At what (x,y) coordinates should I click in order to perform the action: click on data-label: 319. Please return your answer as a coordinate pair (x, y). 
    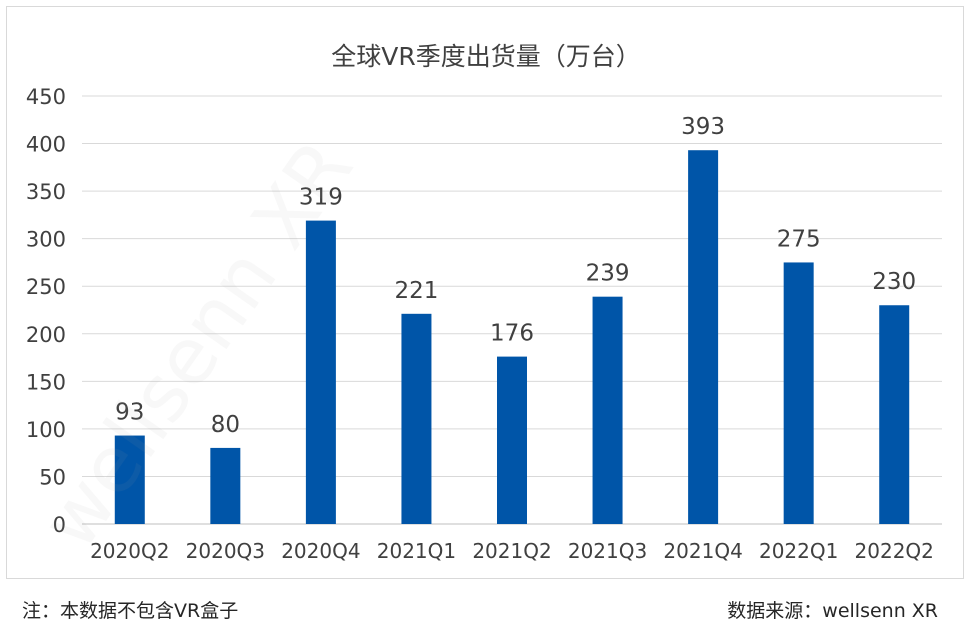
    Looking at the image, I should click on (321, 198).